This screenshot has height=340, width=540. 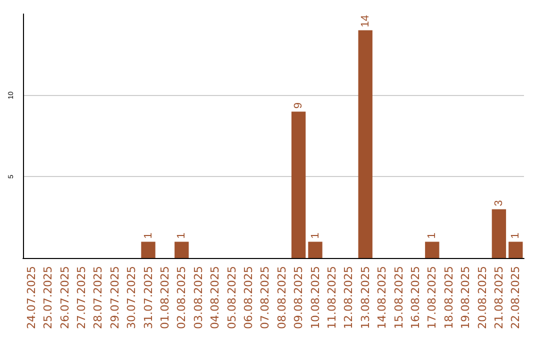 I want to click on x-tick-label: 31.07.2025, so click(x=148, y=298).